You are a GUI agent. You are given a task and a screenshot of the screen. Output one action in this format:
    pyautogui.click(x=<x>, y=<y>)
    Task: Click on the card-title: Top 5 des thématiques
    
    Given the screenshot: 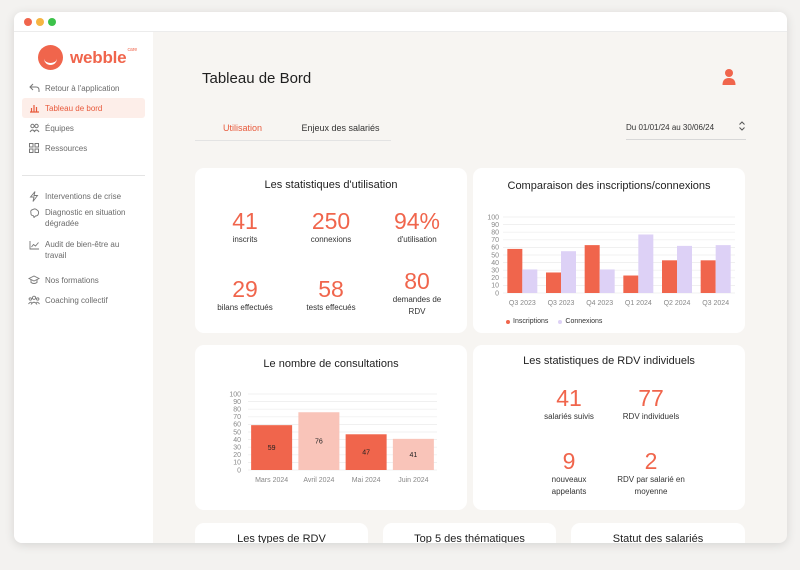 What is the action you would take?
    pyautogui.click(x=469, y=538)
    